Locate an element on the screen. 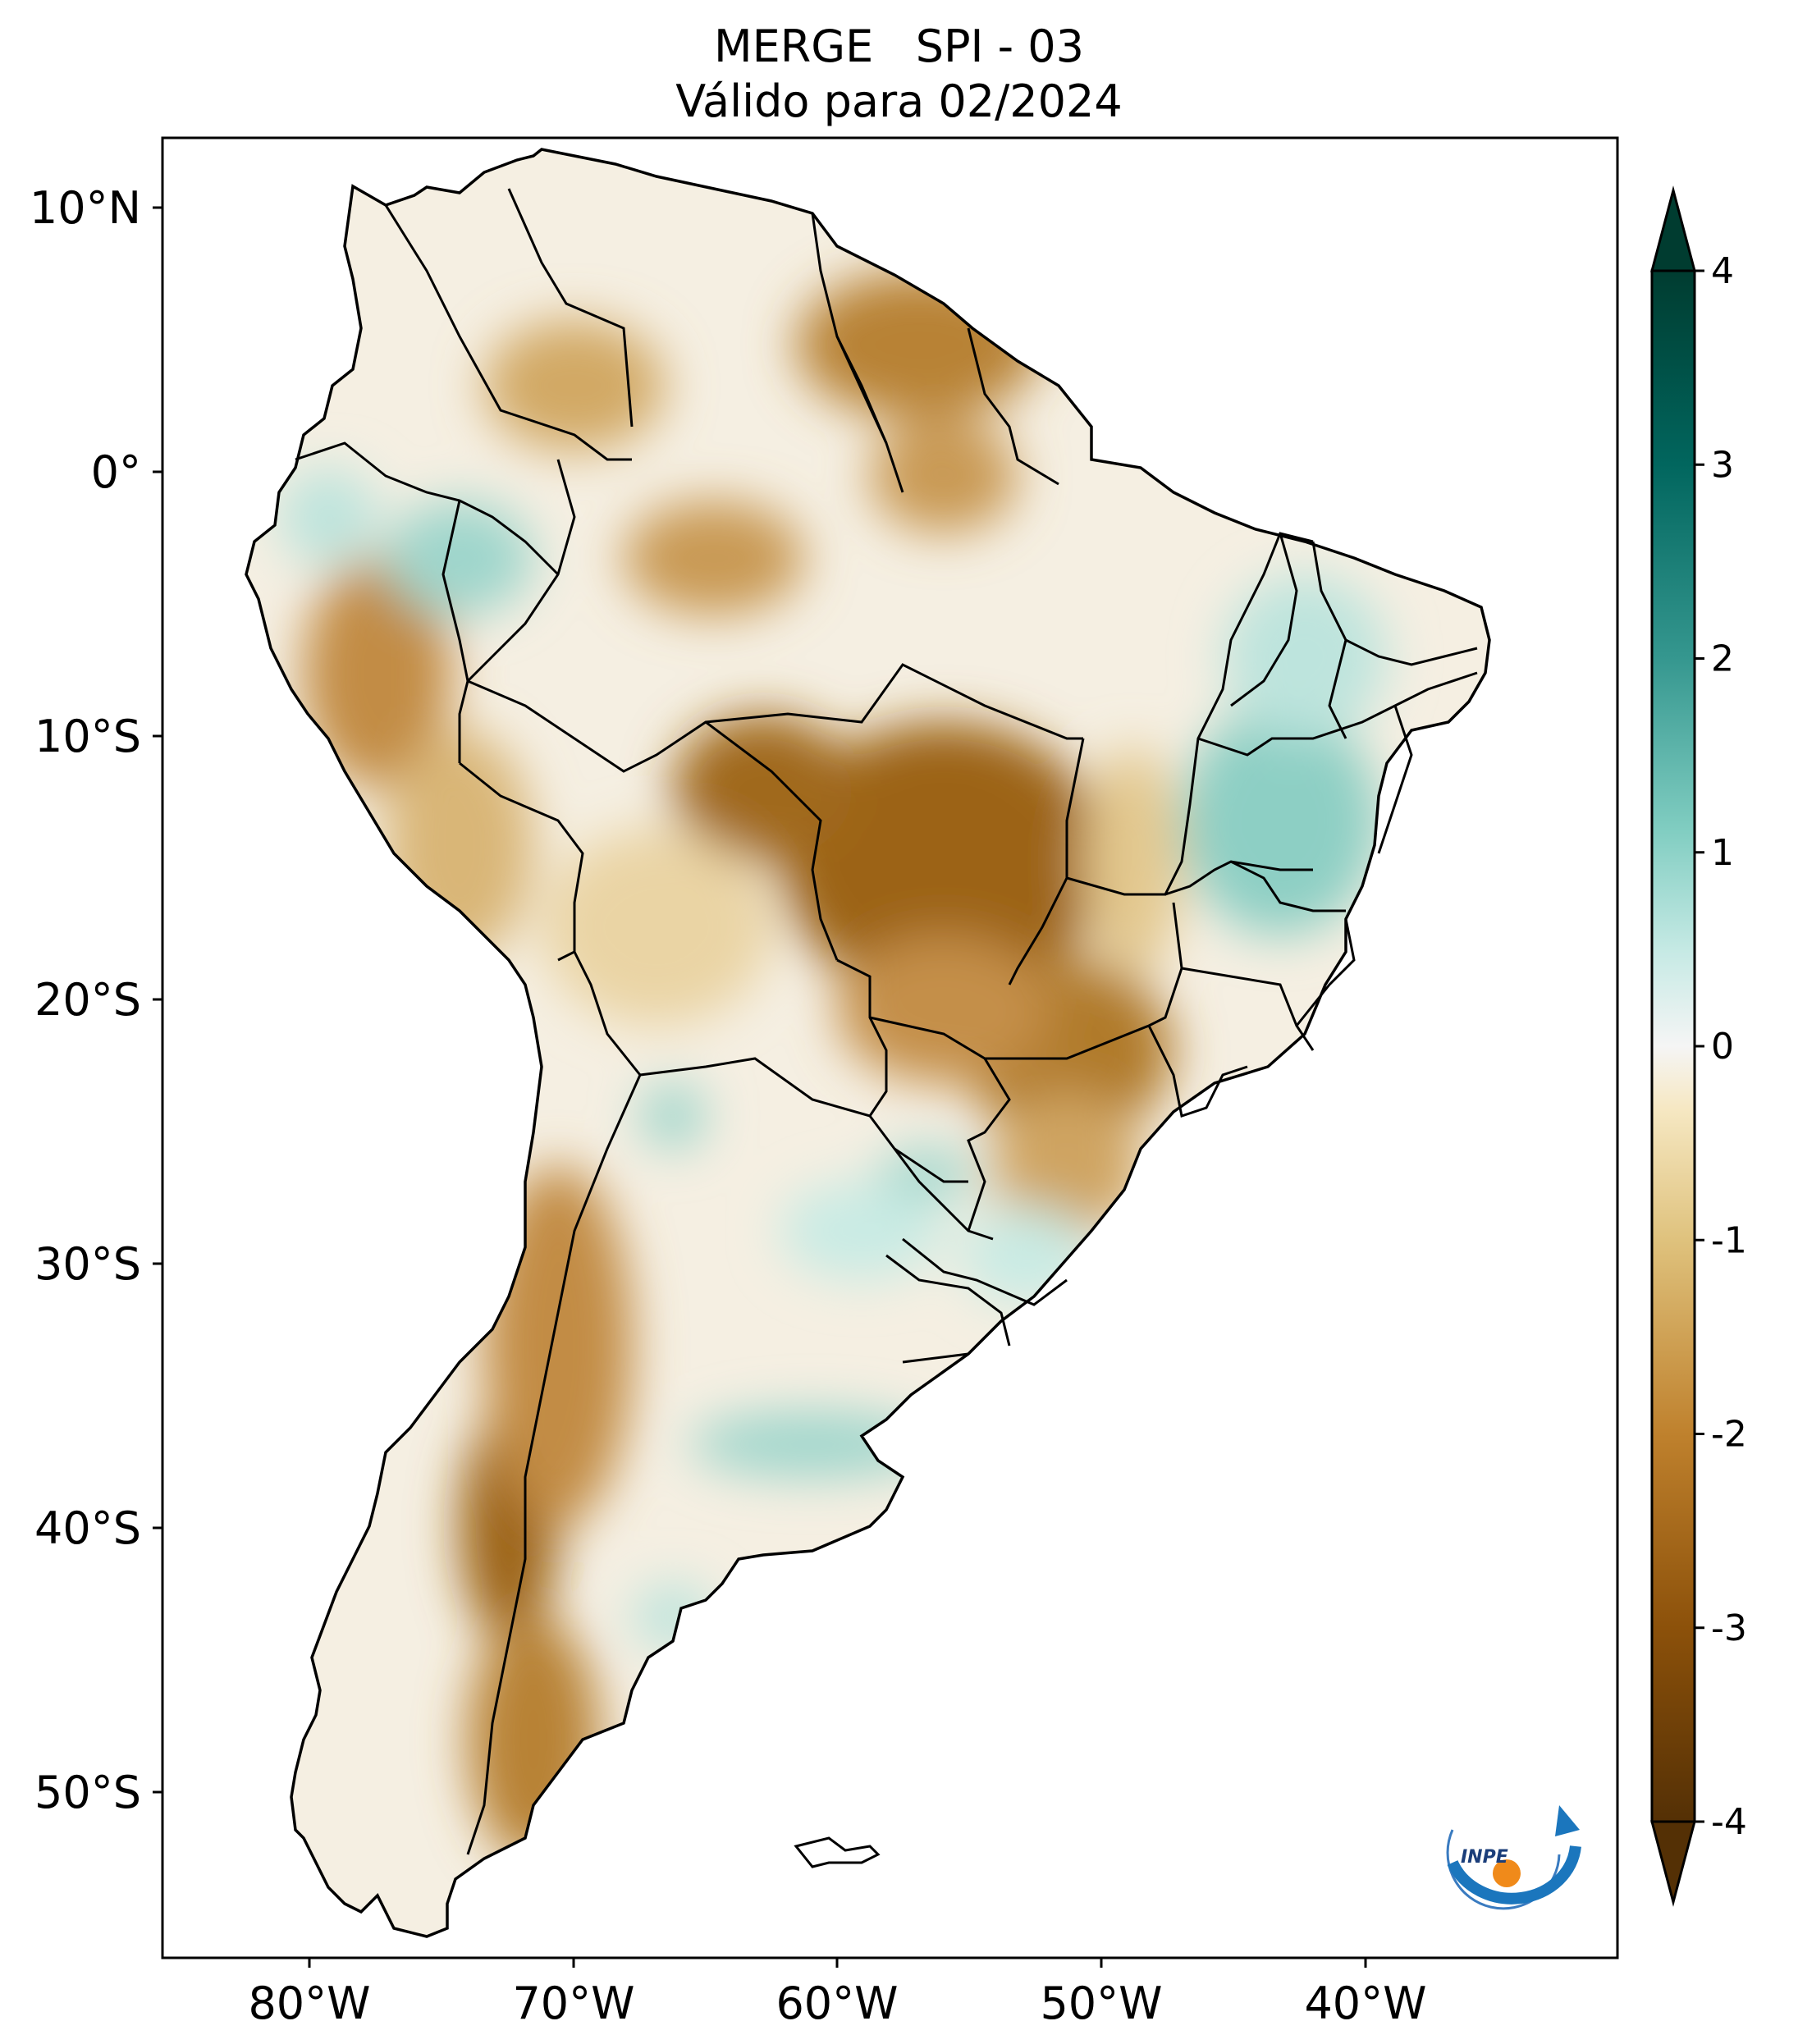  lon-label-50w: 50°W is located at coordinates (1101, 2004).